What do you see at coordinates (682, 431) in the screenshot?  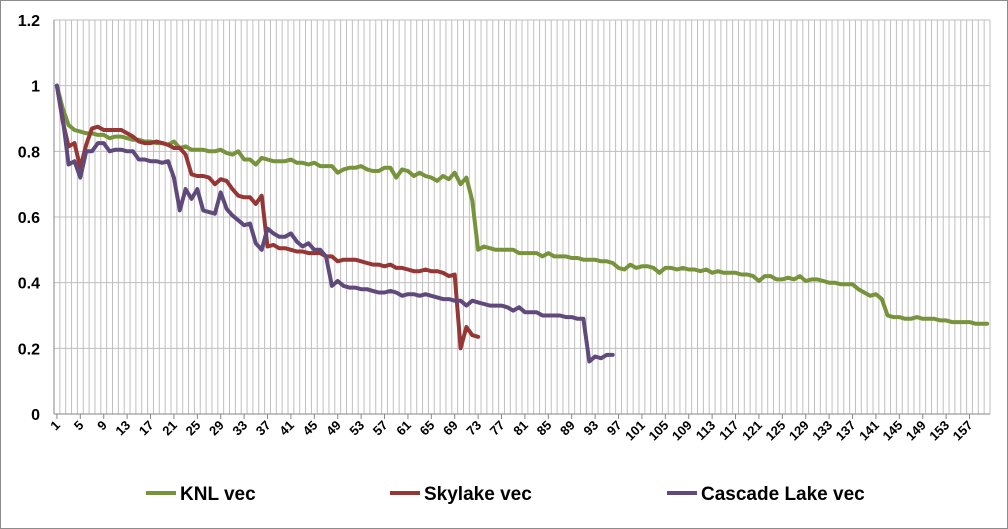 I see `x-tick-label: 109` at bounding box center [682, 431].